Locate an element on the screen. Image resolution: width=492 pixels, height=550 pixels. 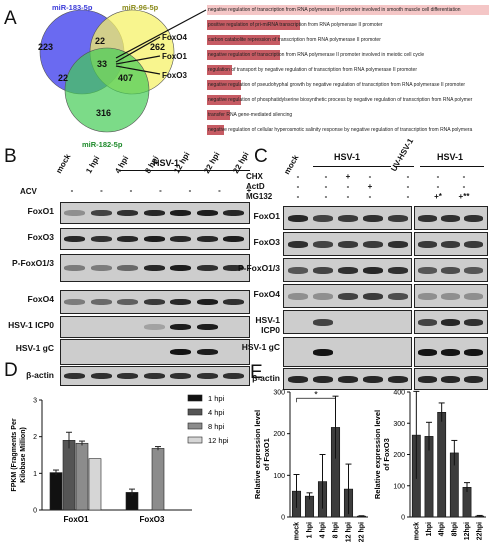
c-row-label: FoxO4 is located at coordinates (266, 294).